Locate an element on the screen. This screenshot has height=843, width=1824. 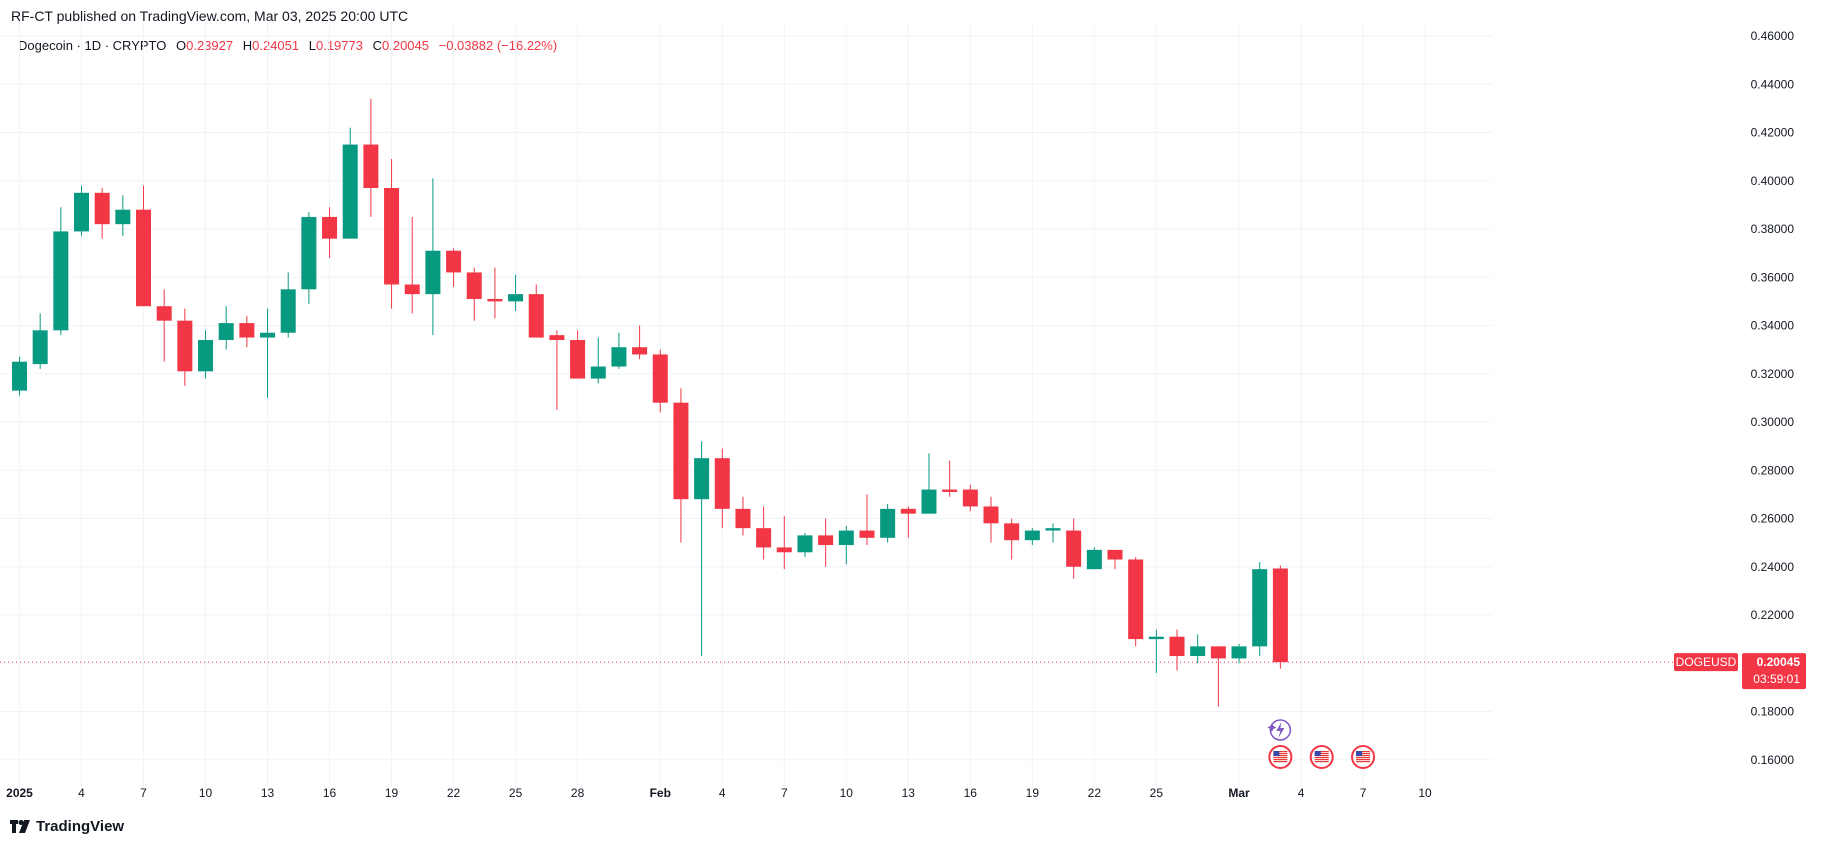
x-tick-label: 28 is located at coordinates (578, 793).